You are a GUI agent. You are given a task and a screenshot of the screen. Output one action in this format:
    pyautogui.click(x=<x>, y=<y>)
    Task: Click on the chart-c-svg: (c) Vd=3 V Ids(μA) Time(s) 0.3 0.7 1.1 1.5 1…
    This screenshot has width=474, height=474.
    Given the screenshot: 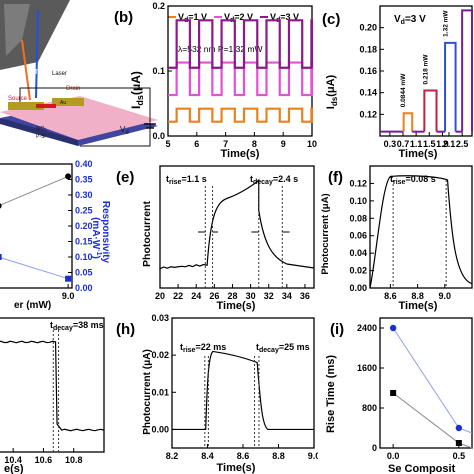 What is the action you would take?
    pyautogui.click(x=397, y=82)
    